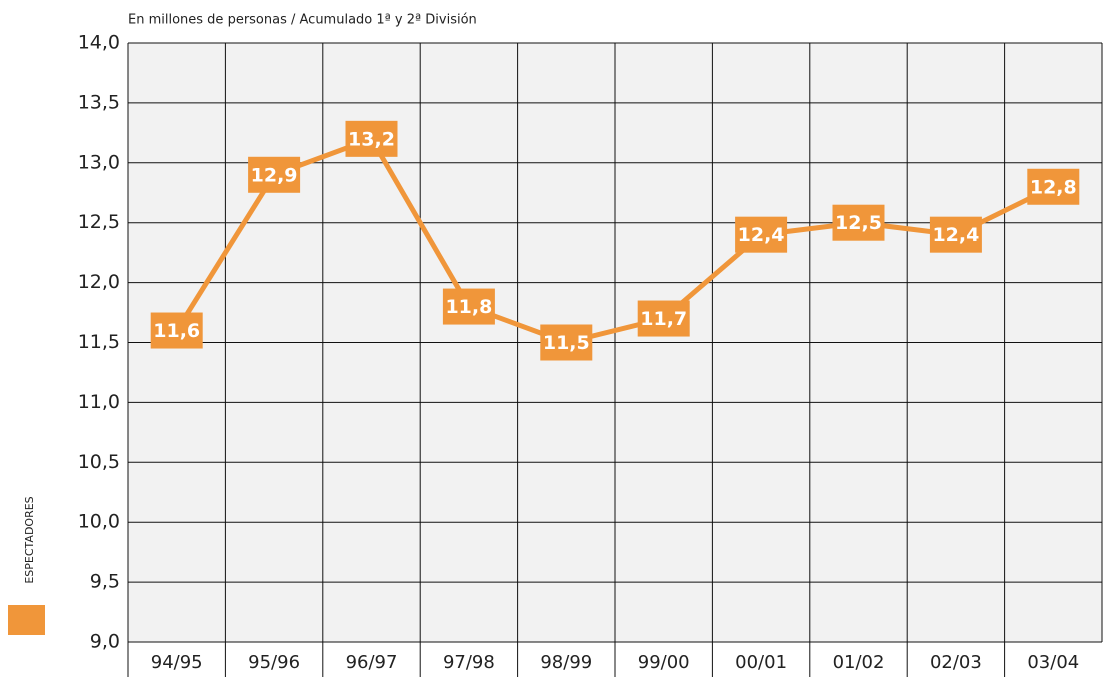  What do you see at coordinates (99, 102) in the screenshot?
I see `y-tick-label: 13,5` at bounding box center [99, 102].